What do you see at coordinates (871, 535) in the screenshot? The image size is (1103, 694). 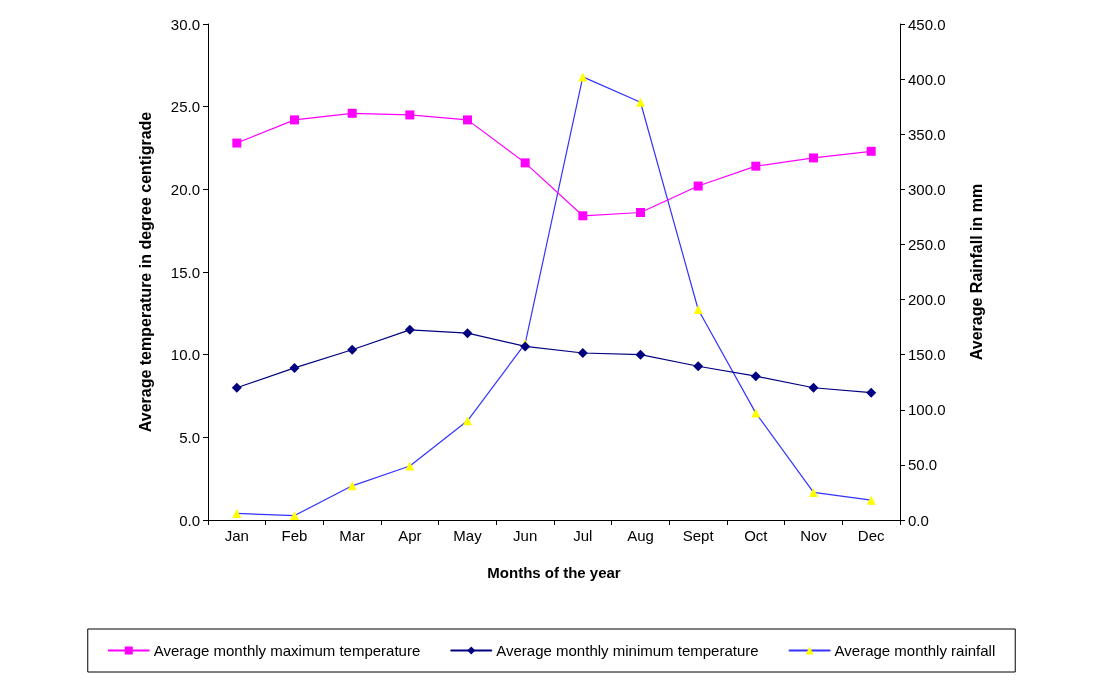 I see `x-tick-label: Dec` at bounding box center [871, 535].